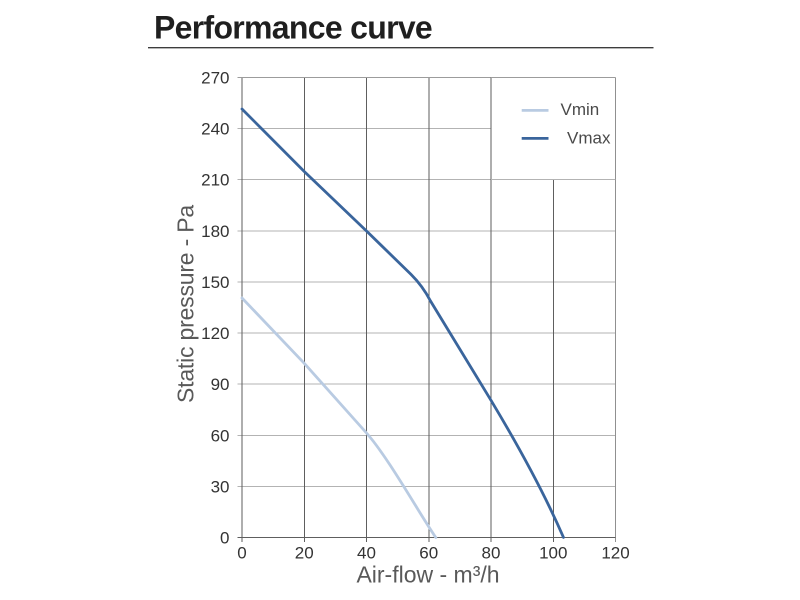  I want to click on svg-text: 80, so click(491, 553).